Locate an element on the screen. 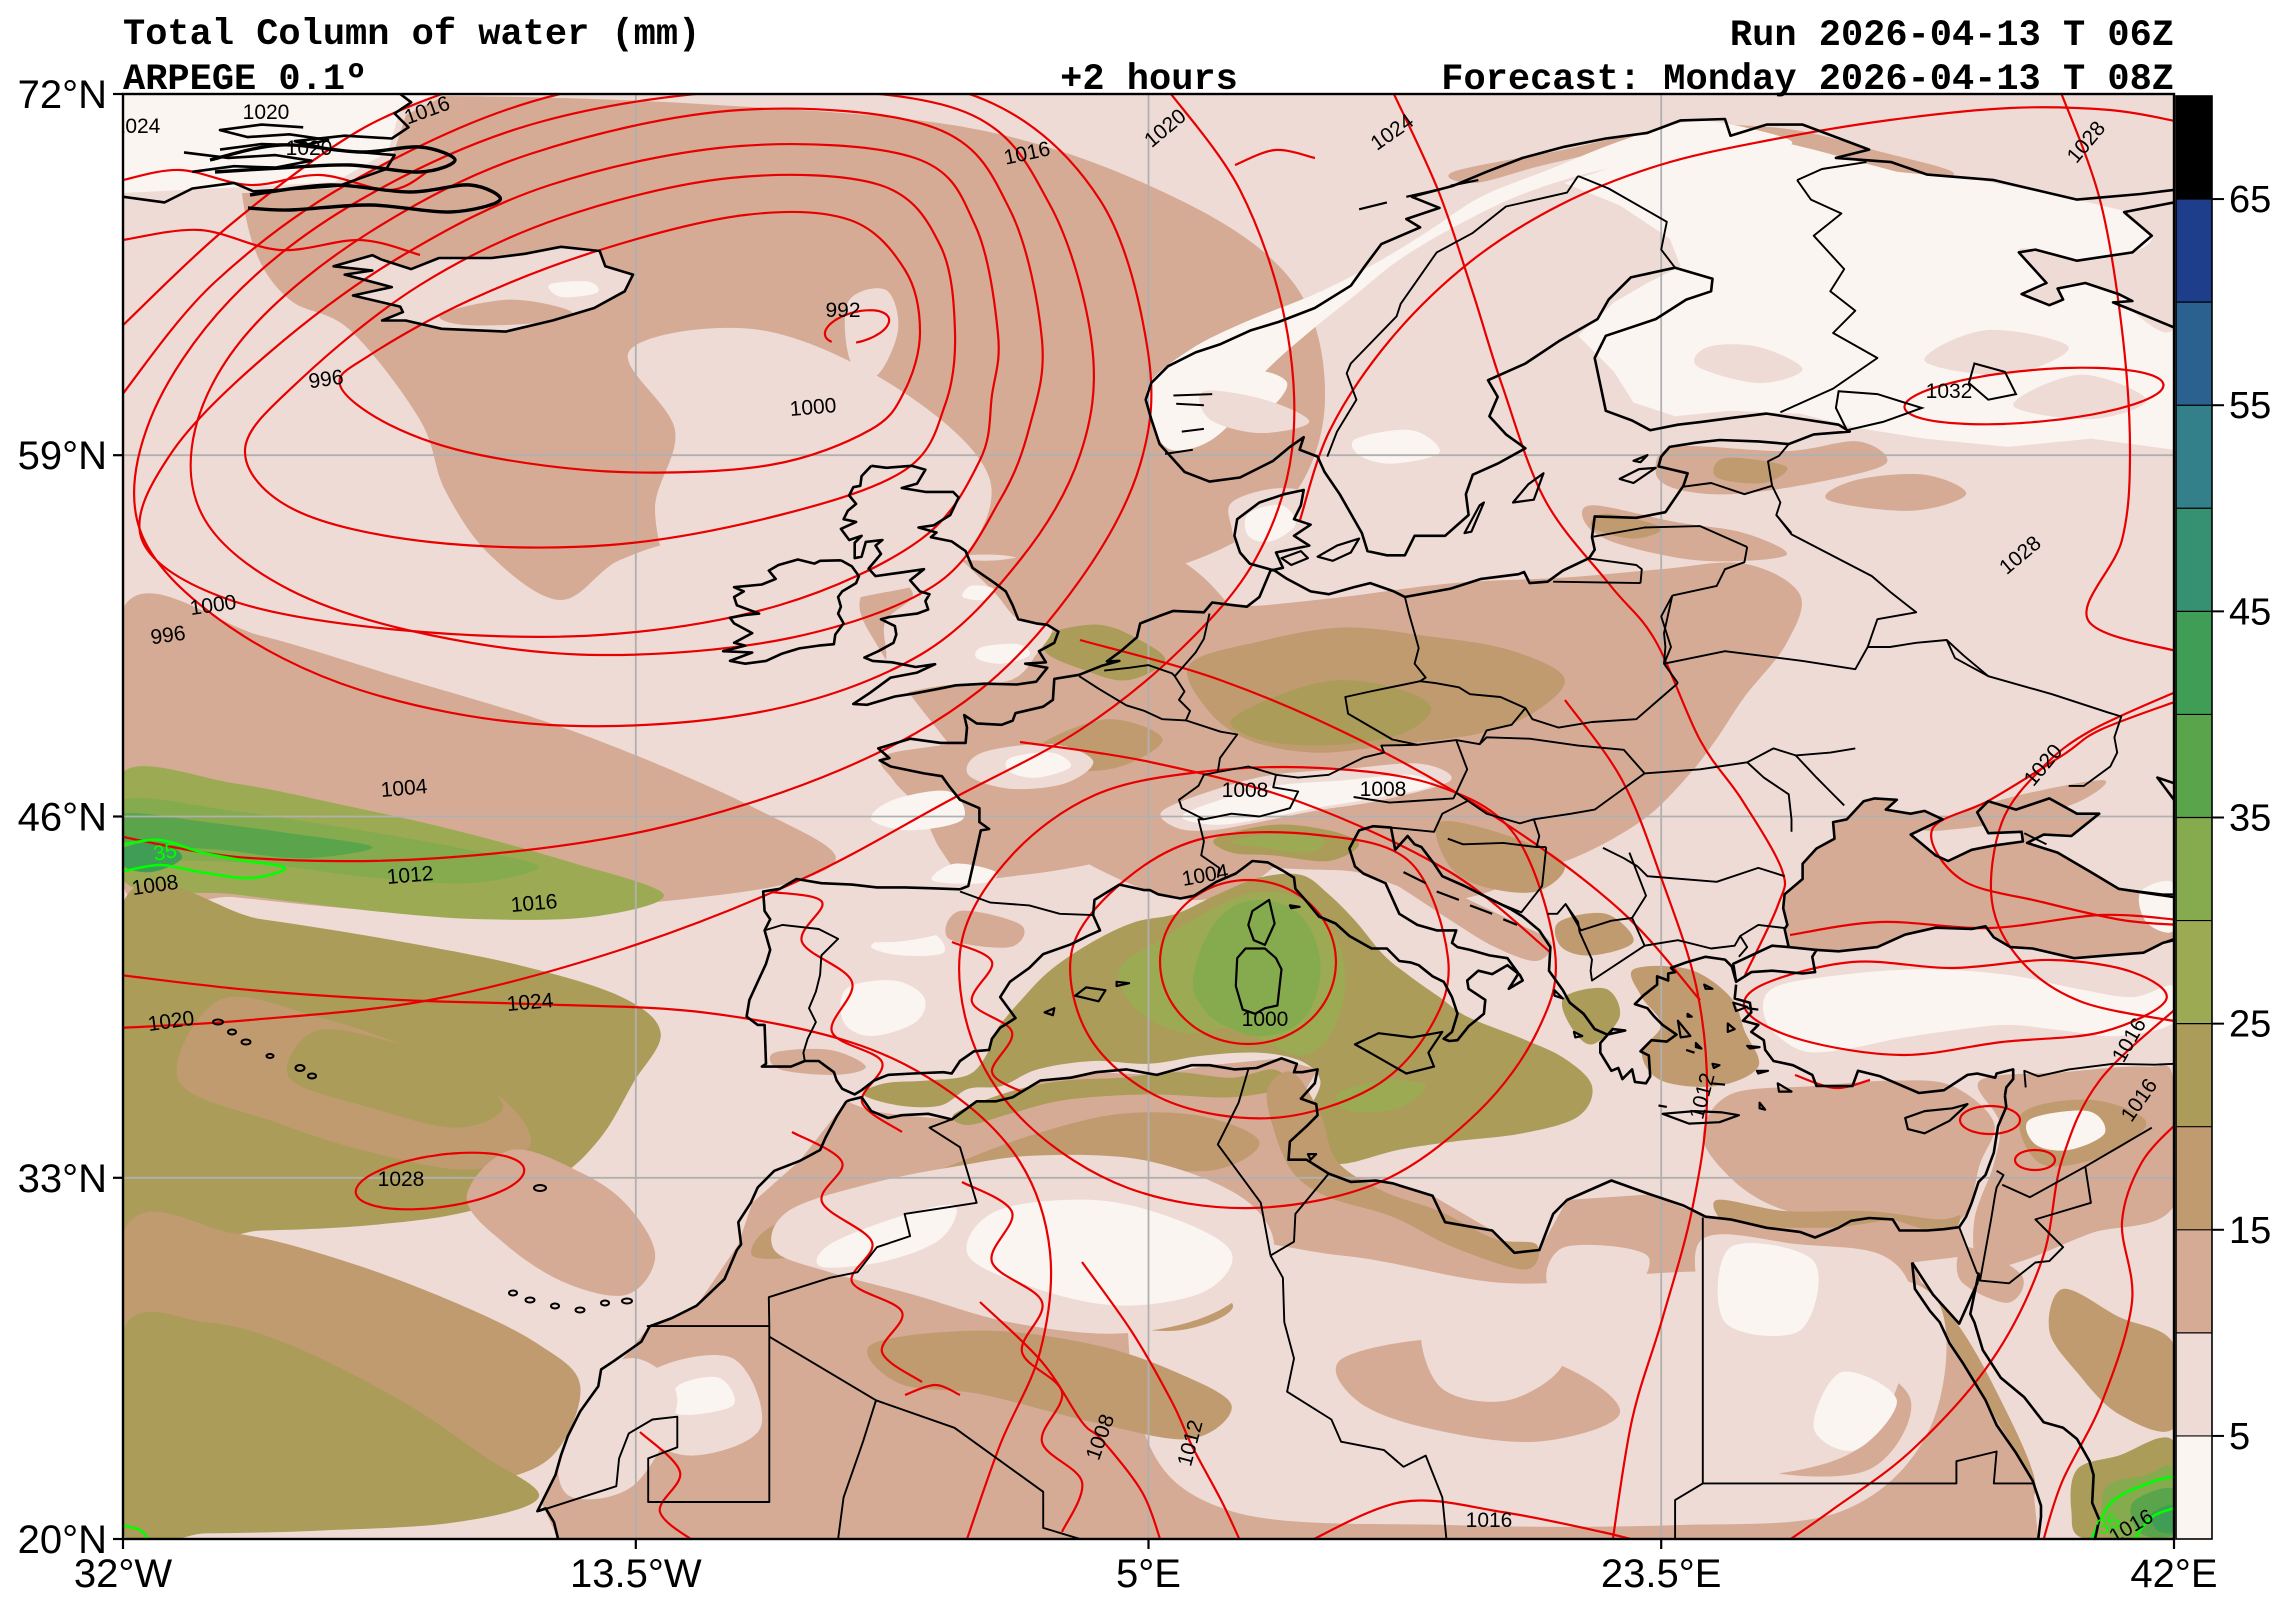 The height and width of the screenshot is (1602, 2289). svg-text: ARPEGE 0.1º is located at coordinates (245, 80).